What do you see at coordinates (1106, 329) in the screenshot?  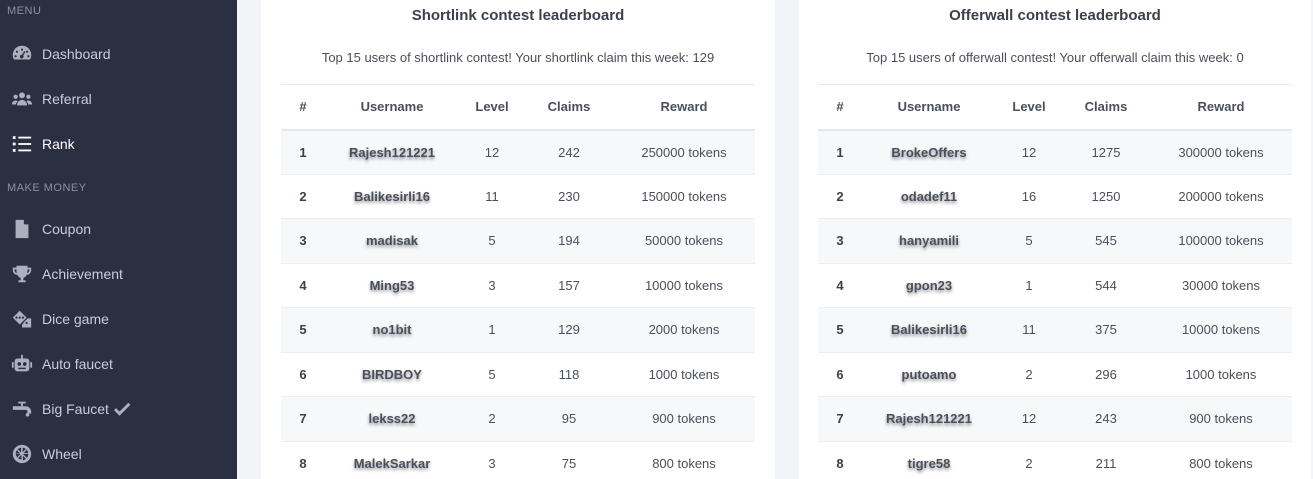 I see `claims-cell: 375` at bounding box center [1106, 329].